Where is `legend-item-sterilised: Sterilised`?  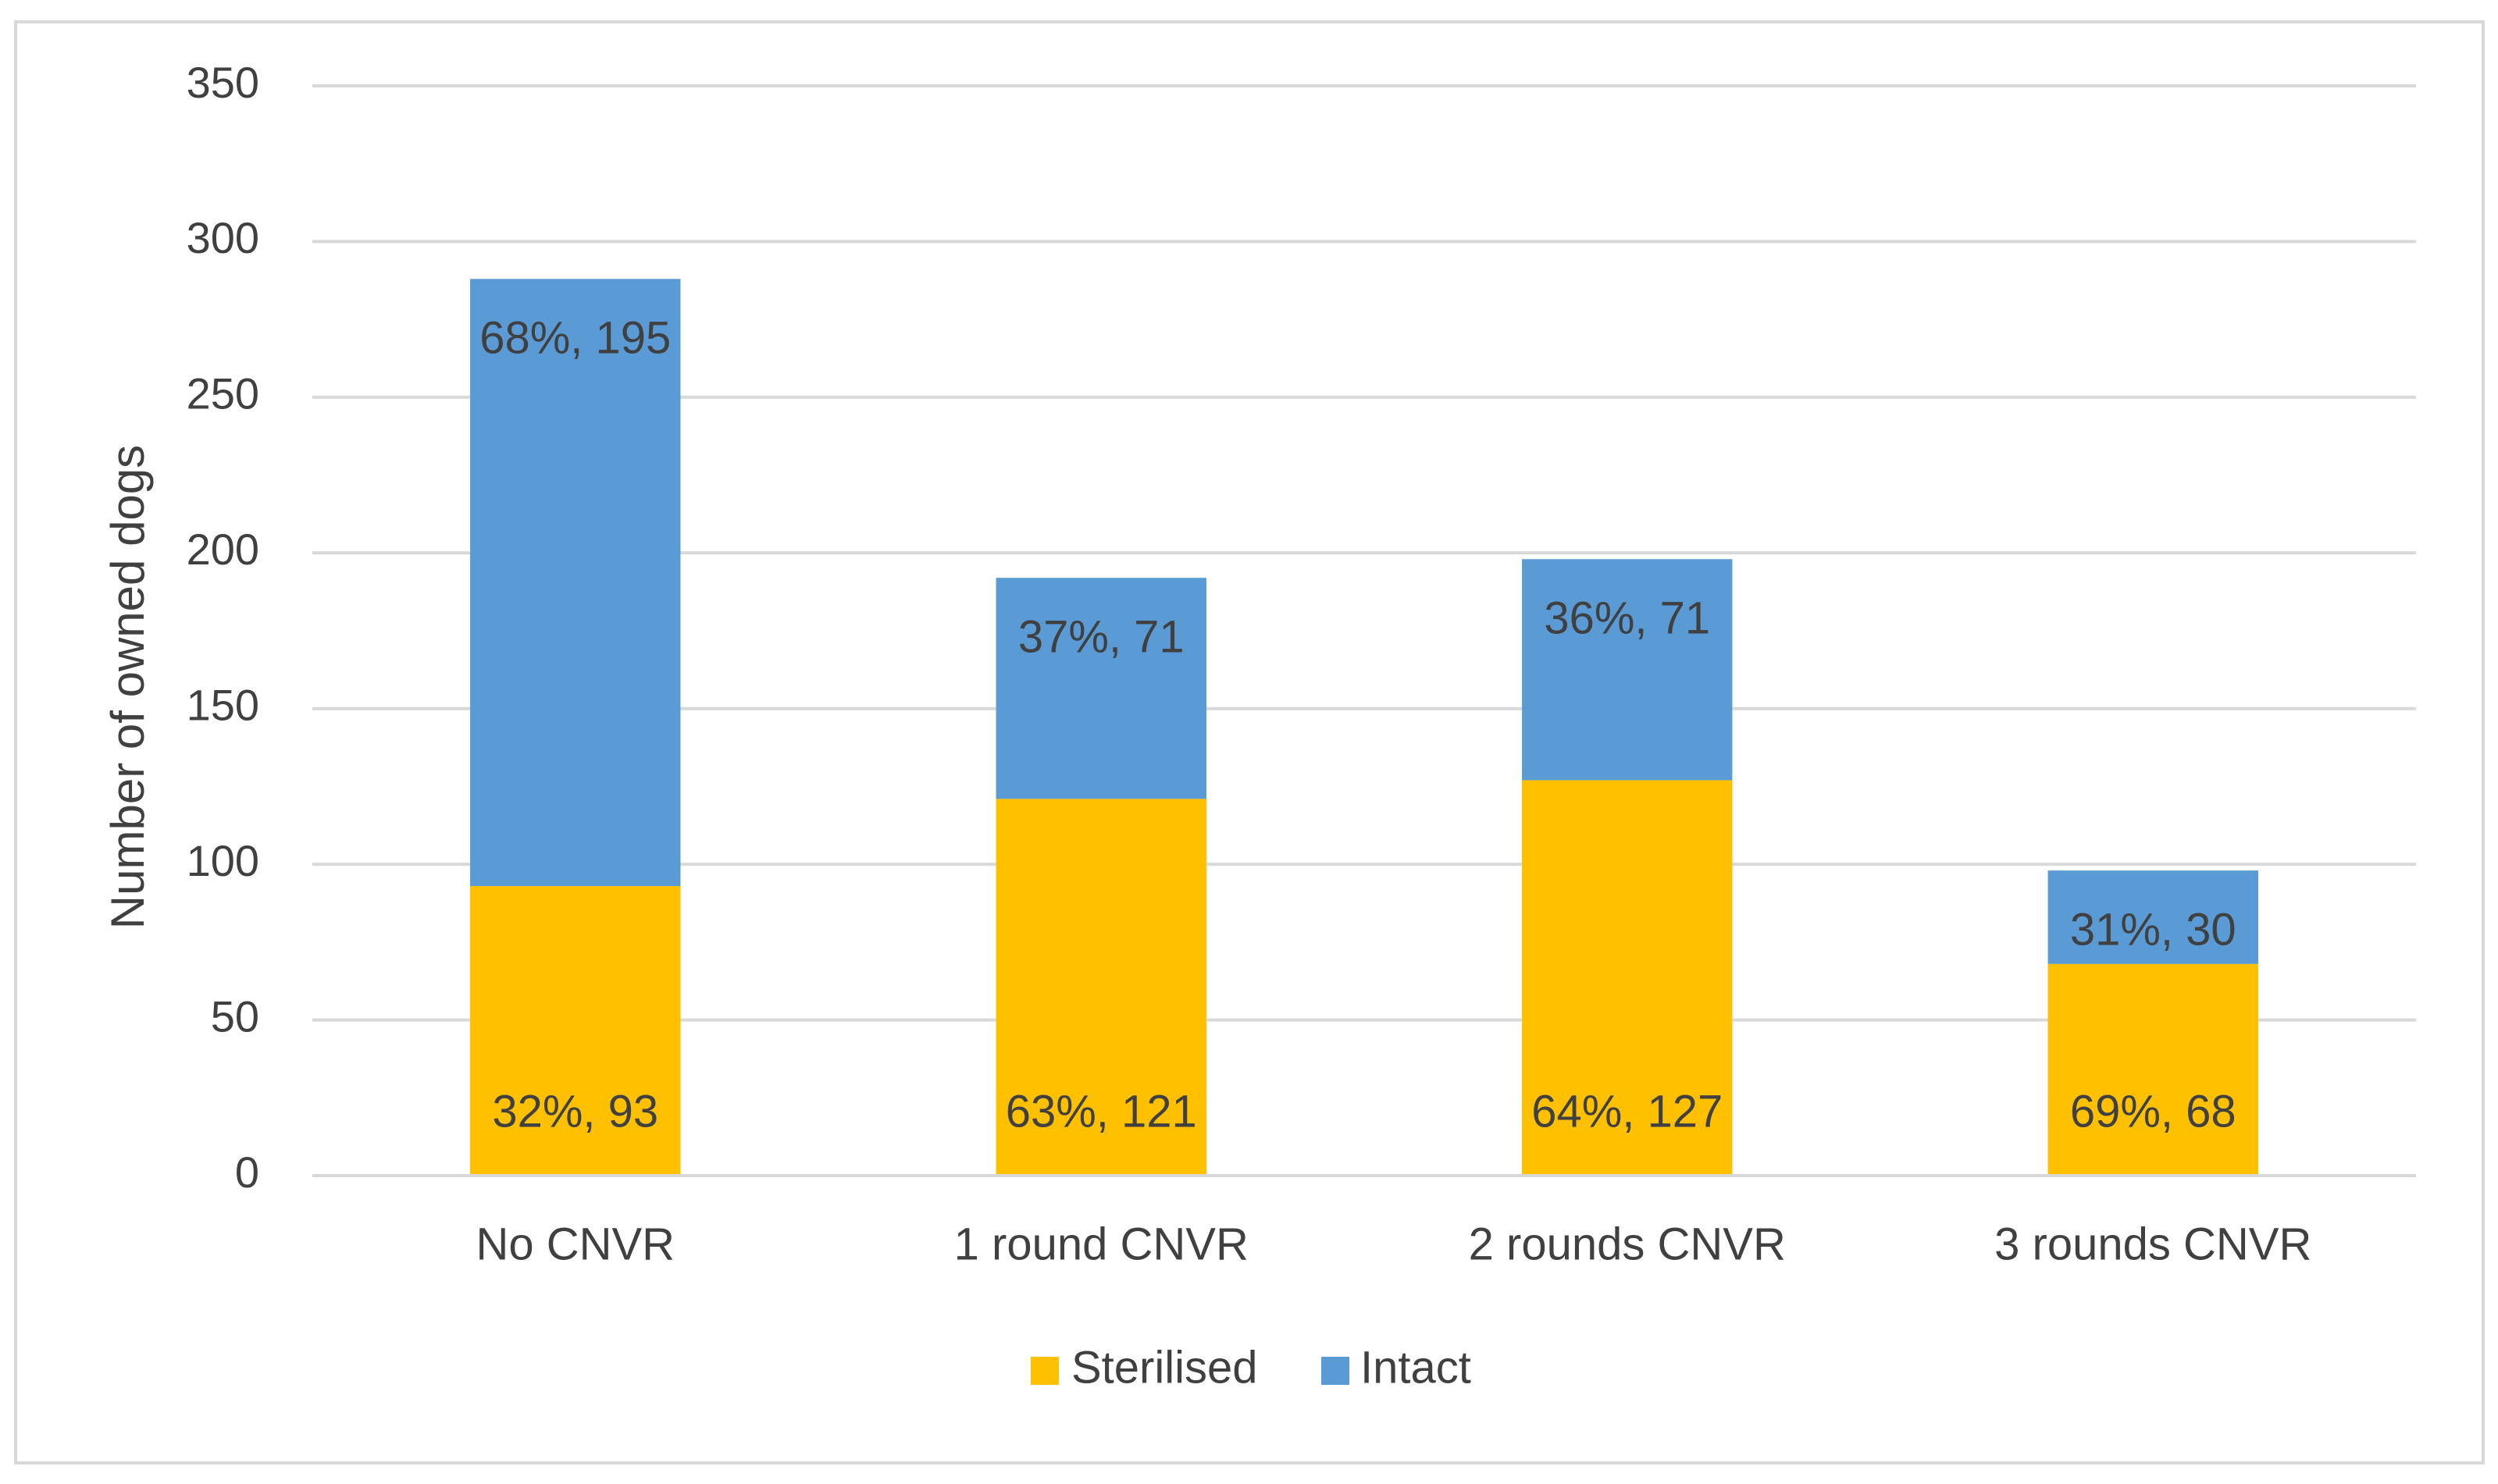 legend-item-sterilised: Sterilised is located at coordinates (1145, 1367).